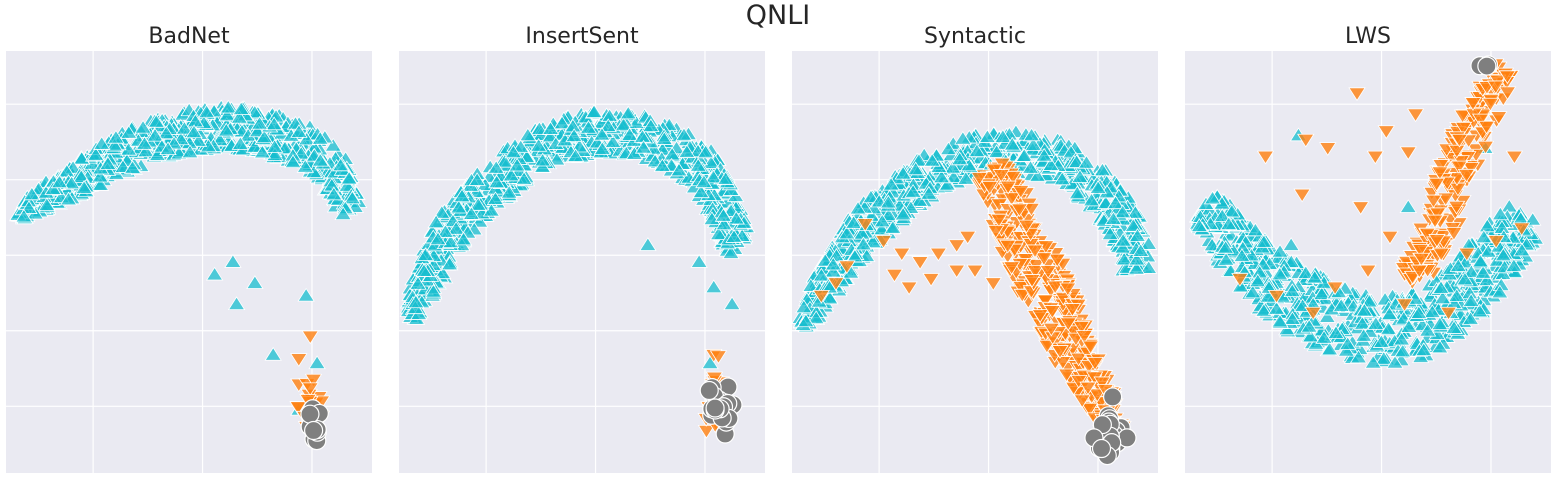 The width and height of the screenshot is (1556, 477). What do you see at coordinates (778, 15) in the screenshot?
I see `figure-suptitle: QNLI` at bounding box center [778, 15].